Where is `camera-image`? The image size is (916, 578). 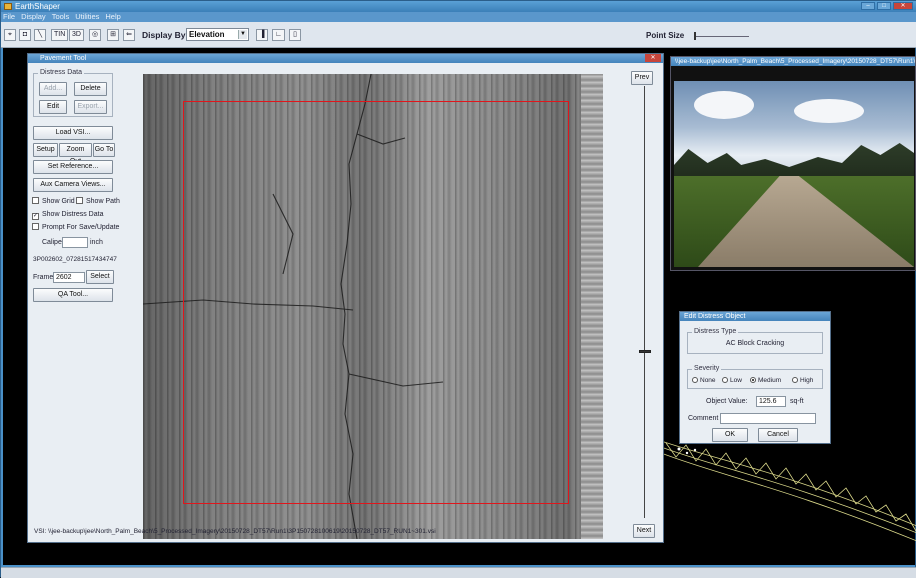 camera-image is located at coordinates (794, 174).